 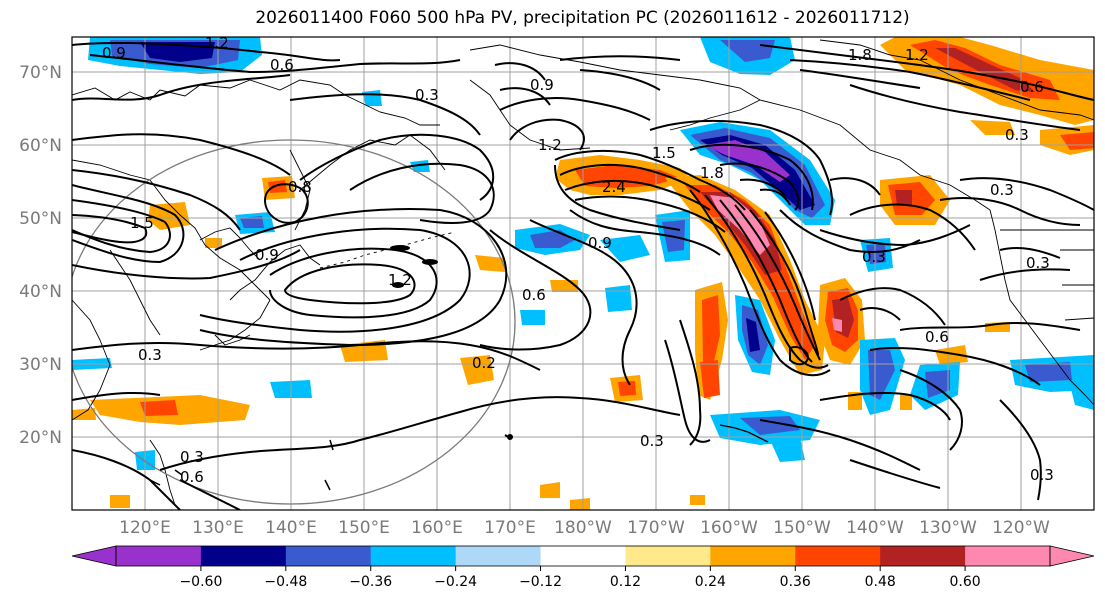 What do you see at coordinates (300, 187) in the screenshot?
I see `contour-label: 0.8` at bounding box center [300, 187].